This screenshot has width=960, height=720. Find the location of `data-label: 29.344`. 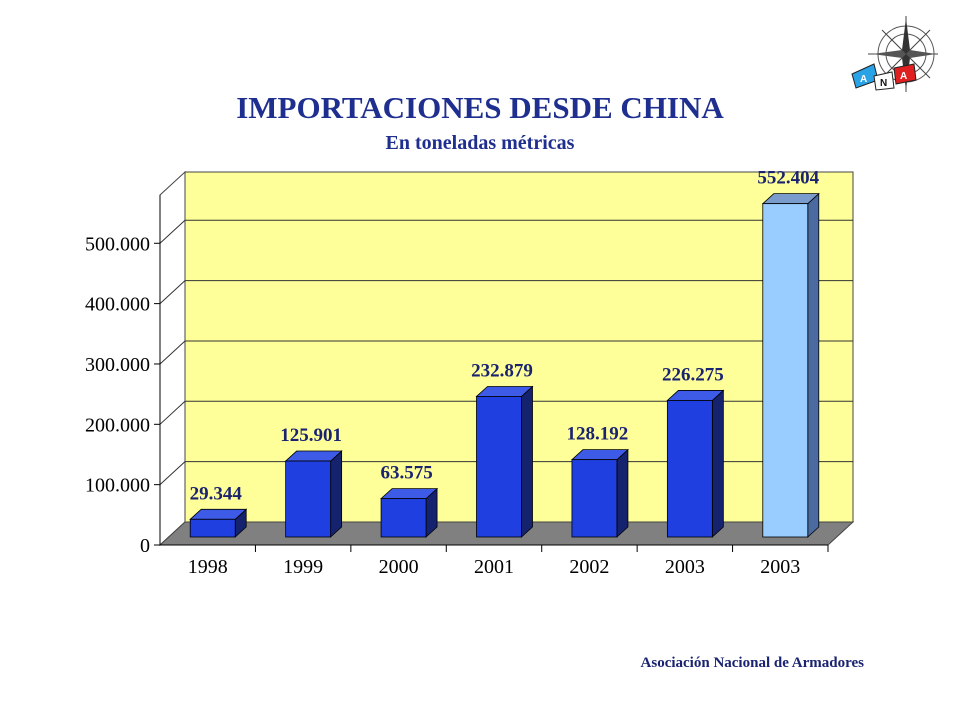

data-label: 29.344 is located at coordinates (216, 493).